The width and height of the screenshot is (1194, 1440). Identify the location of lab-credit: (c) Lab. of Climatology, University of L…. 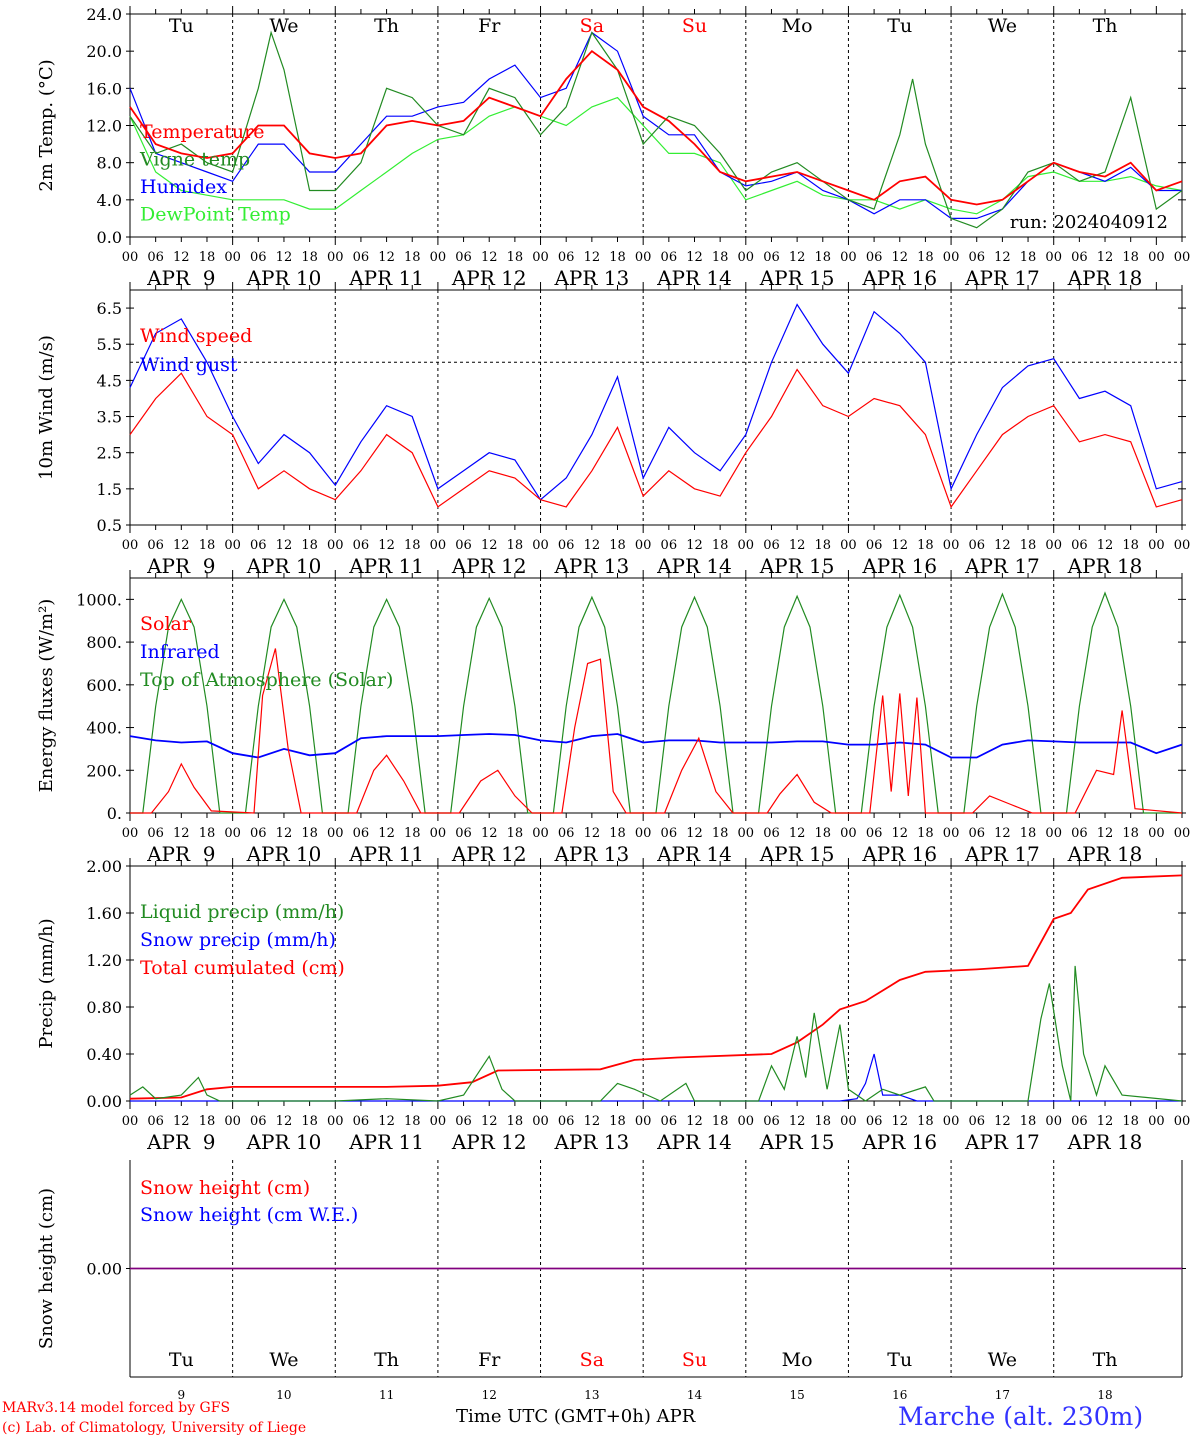
(154, 1428).